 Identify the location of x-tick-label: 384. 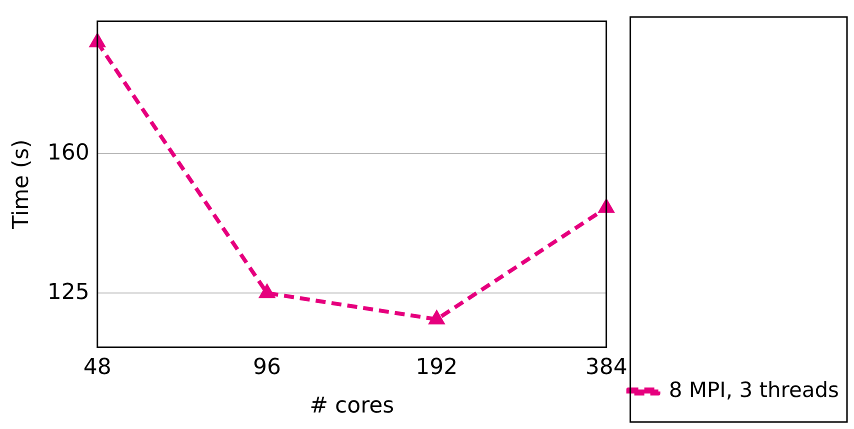
(606, 367).